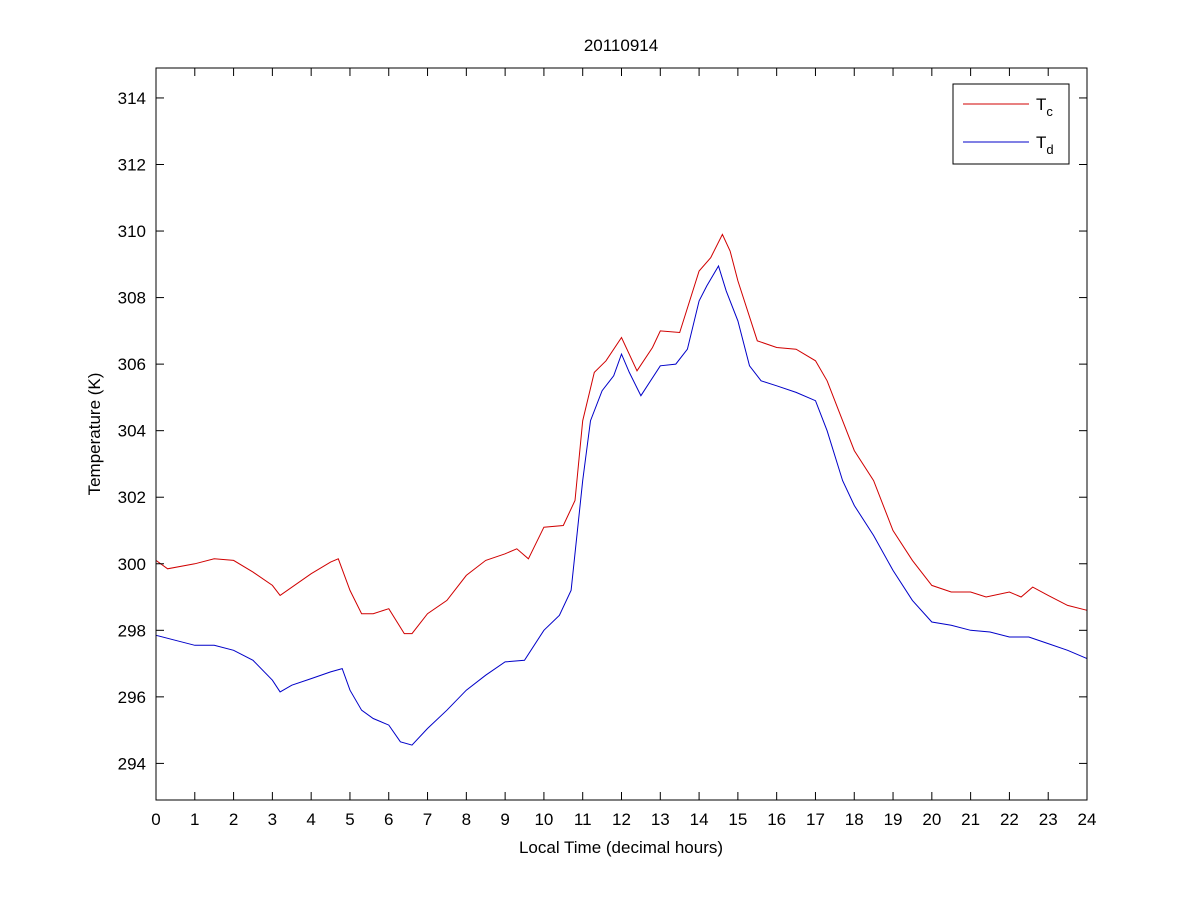  What do you see at coordinates (893, 819) in the screenshot?
I see `x-tick-label: 19` at bounding box center [893, 819].